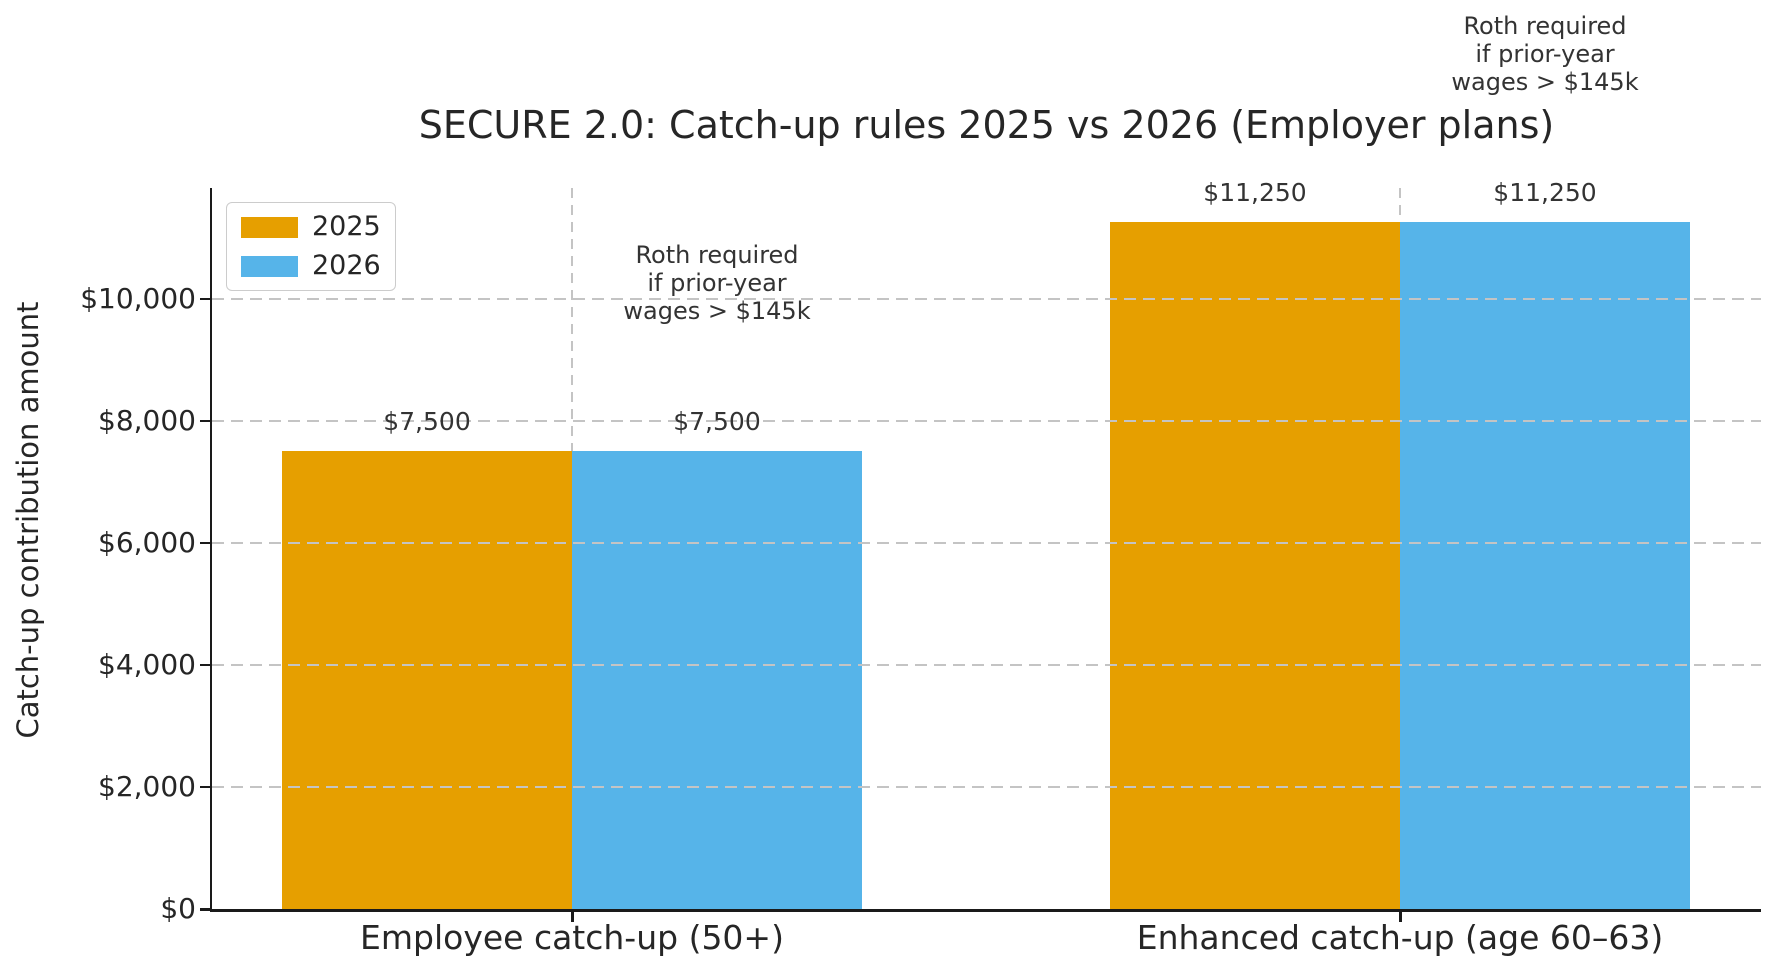 The image size is (1779, 974). Describe the element at coordinates (147, 420) in the screenshot. I see `y-tick-label: $8,000` at that location.